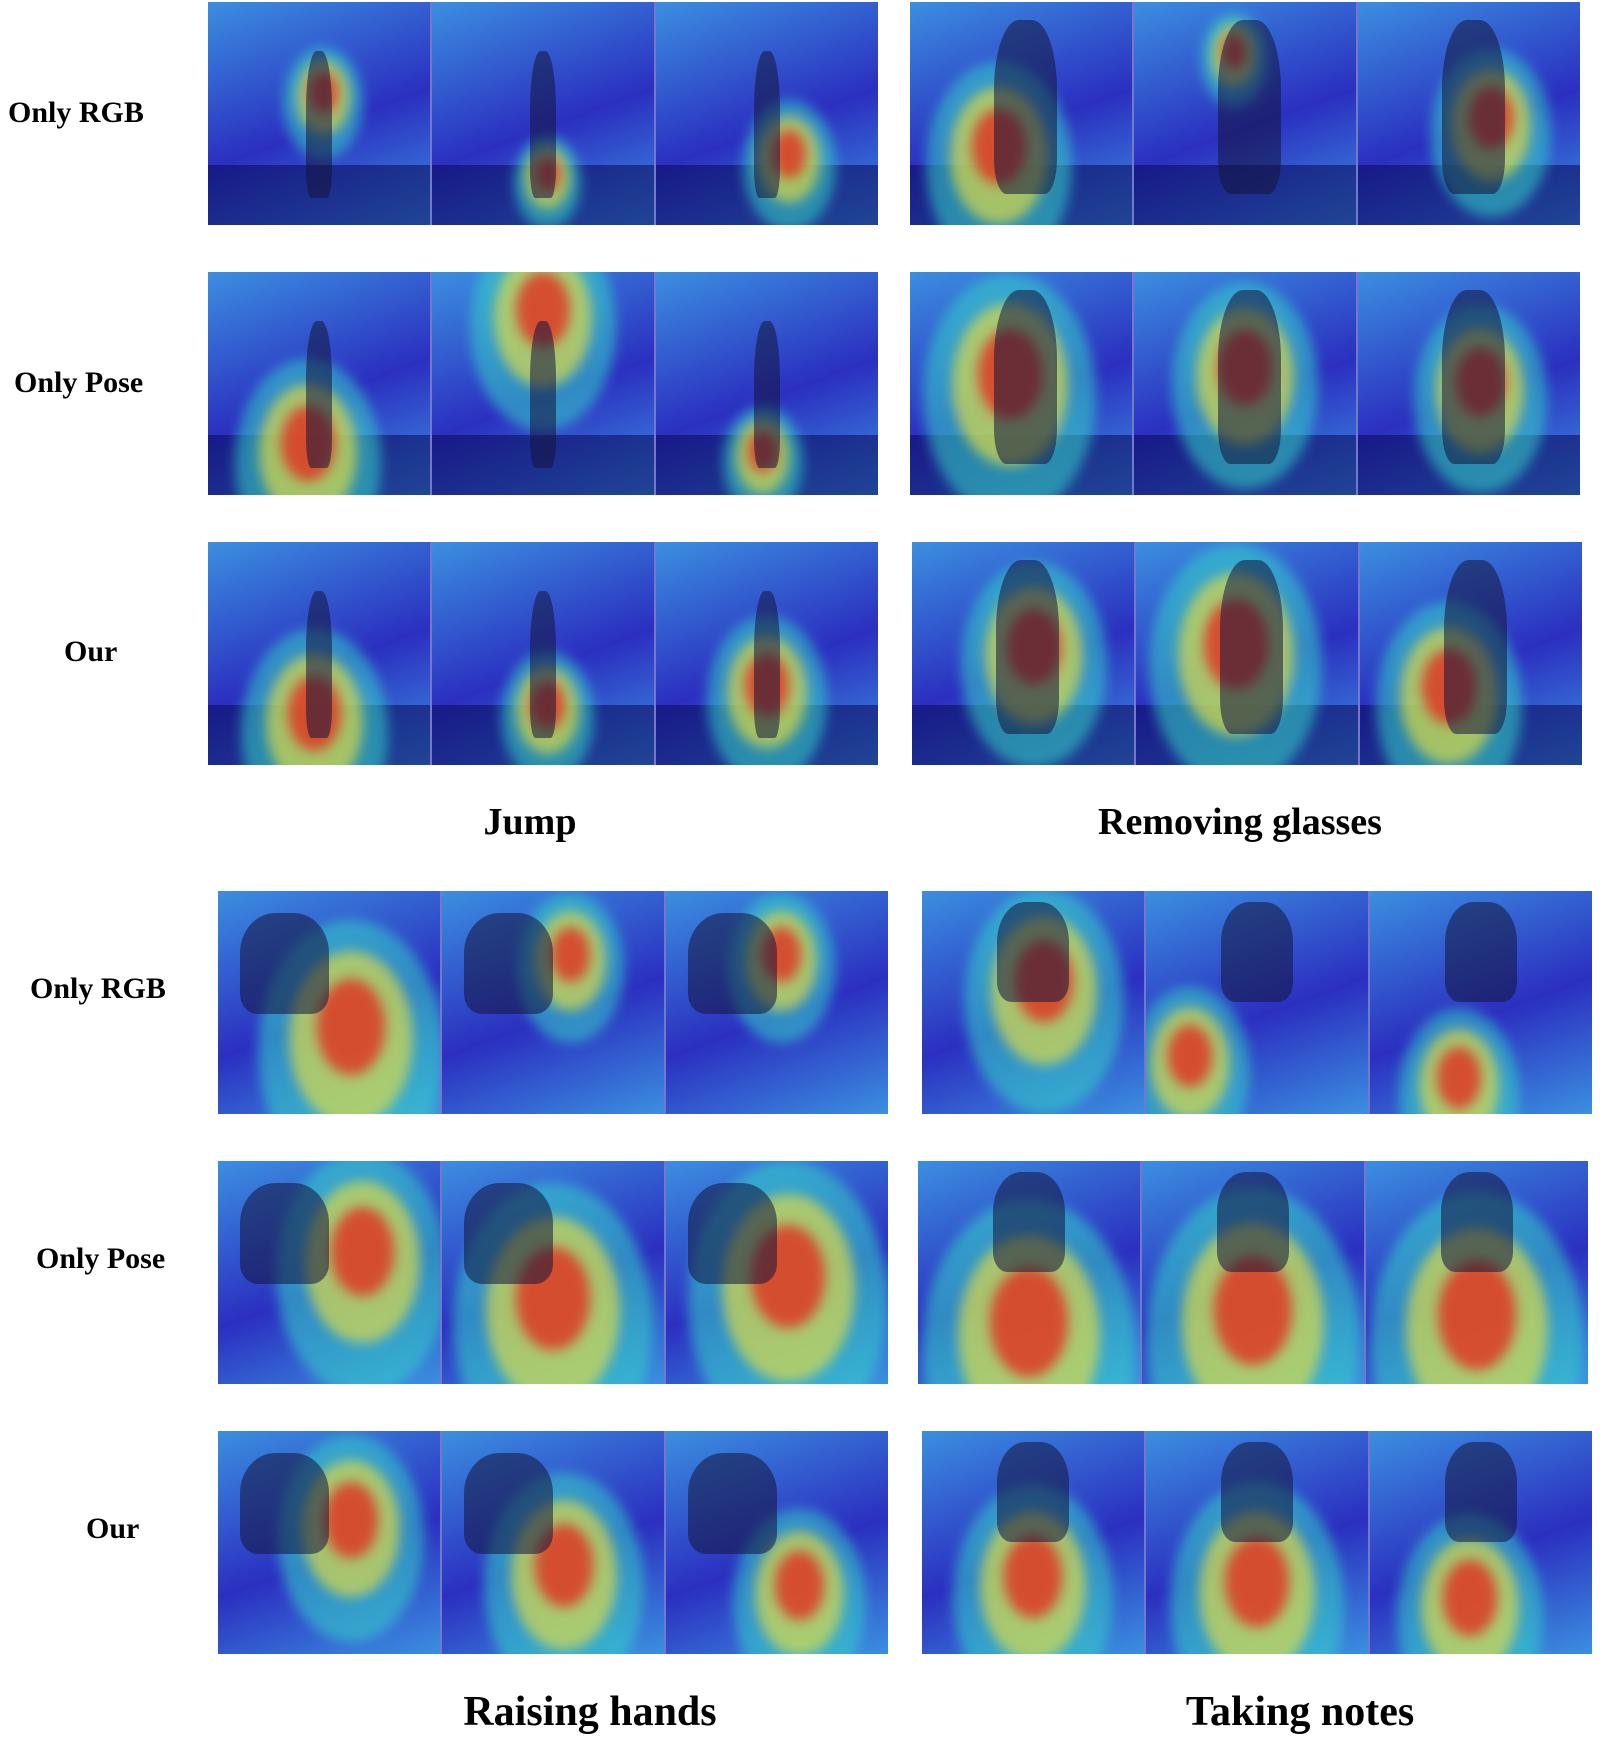  I want to click on row-label-jump-our: Our, so click(91, 651).